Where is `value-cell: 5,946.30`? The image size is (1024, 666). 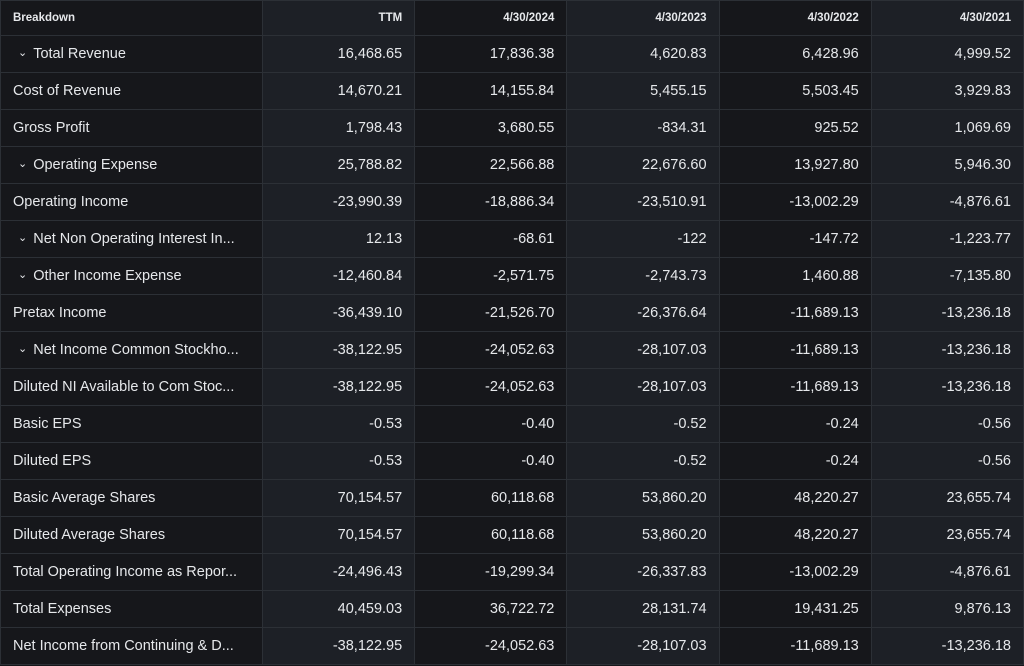 value-cell: 5,946.30 is located at coordinates (947, 165).